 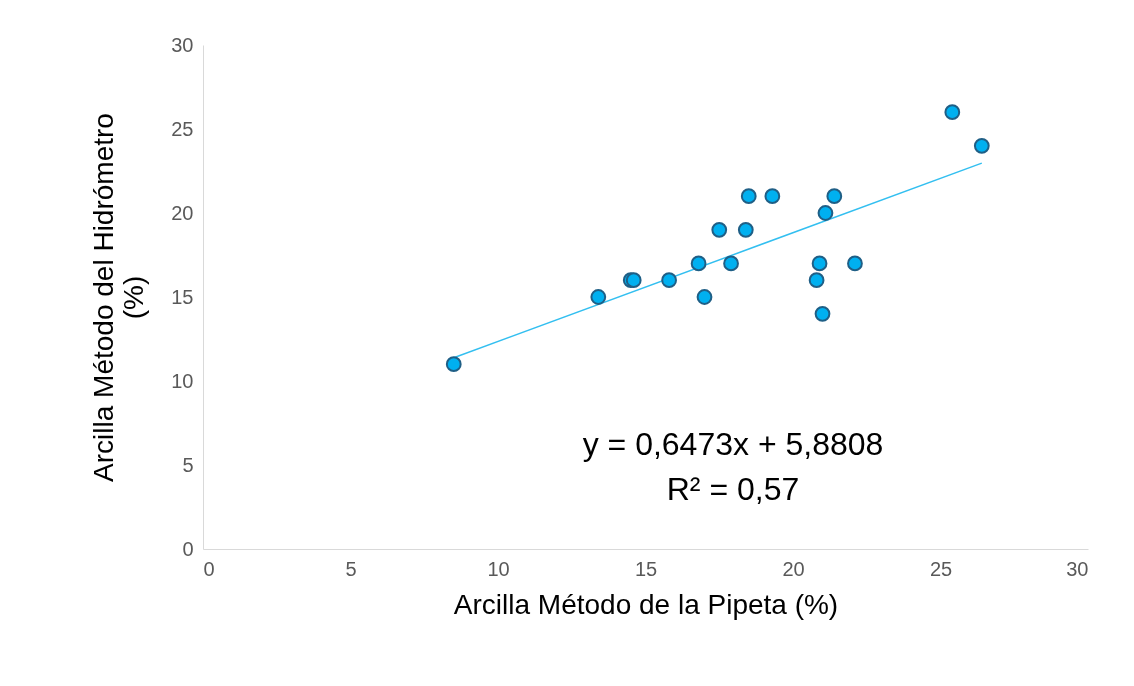 I want to click on x-tick-label: 15, so click(x=646, y=568).